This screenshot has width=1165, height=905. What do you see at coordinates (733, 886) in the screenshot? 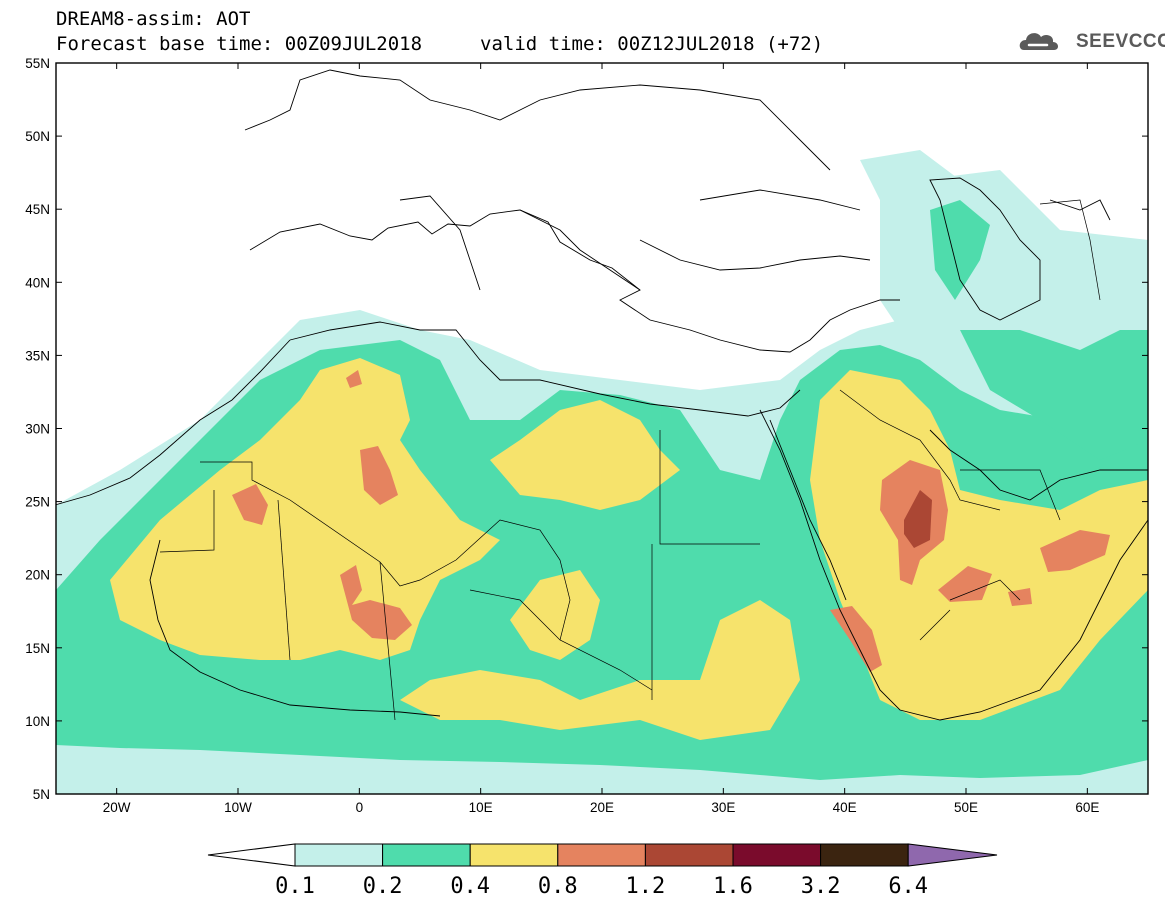
I see `colorbar-label: 1.6` at bounding box center [733, 886].